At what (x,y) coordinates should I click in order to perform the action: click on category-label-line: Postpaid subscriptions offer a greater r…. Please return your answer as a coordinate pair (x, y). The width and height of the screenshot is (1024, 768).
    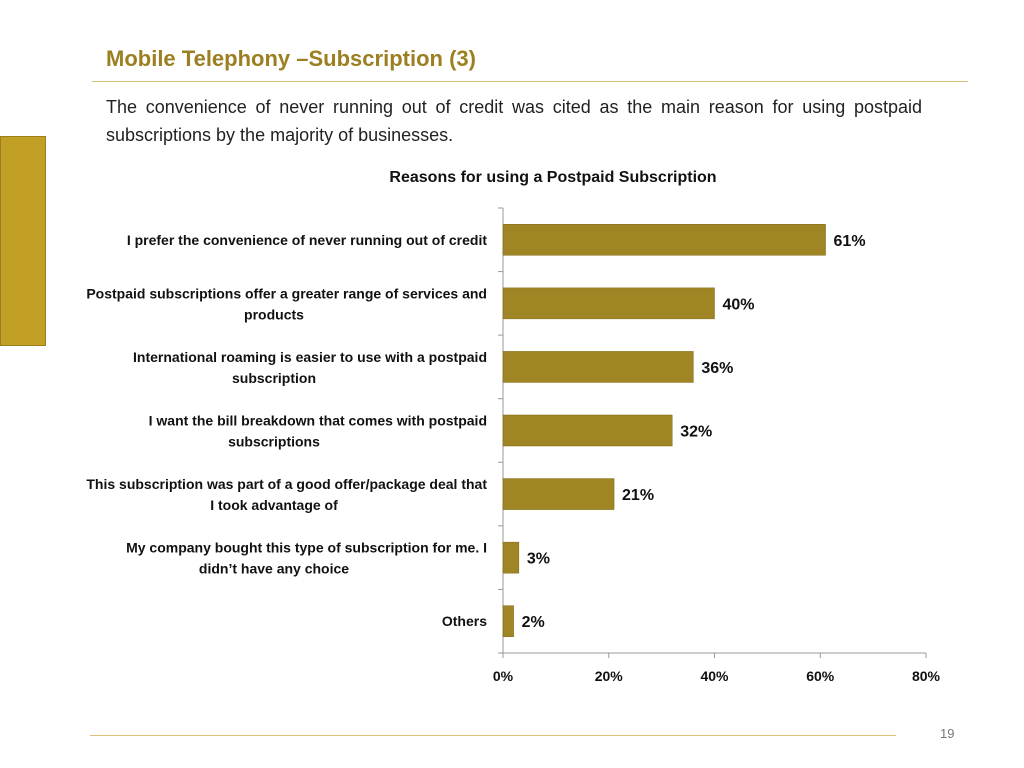
    Looking at the image, I should click on (286, 293).